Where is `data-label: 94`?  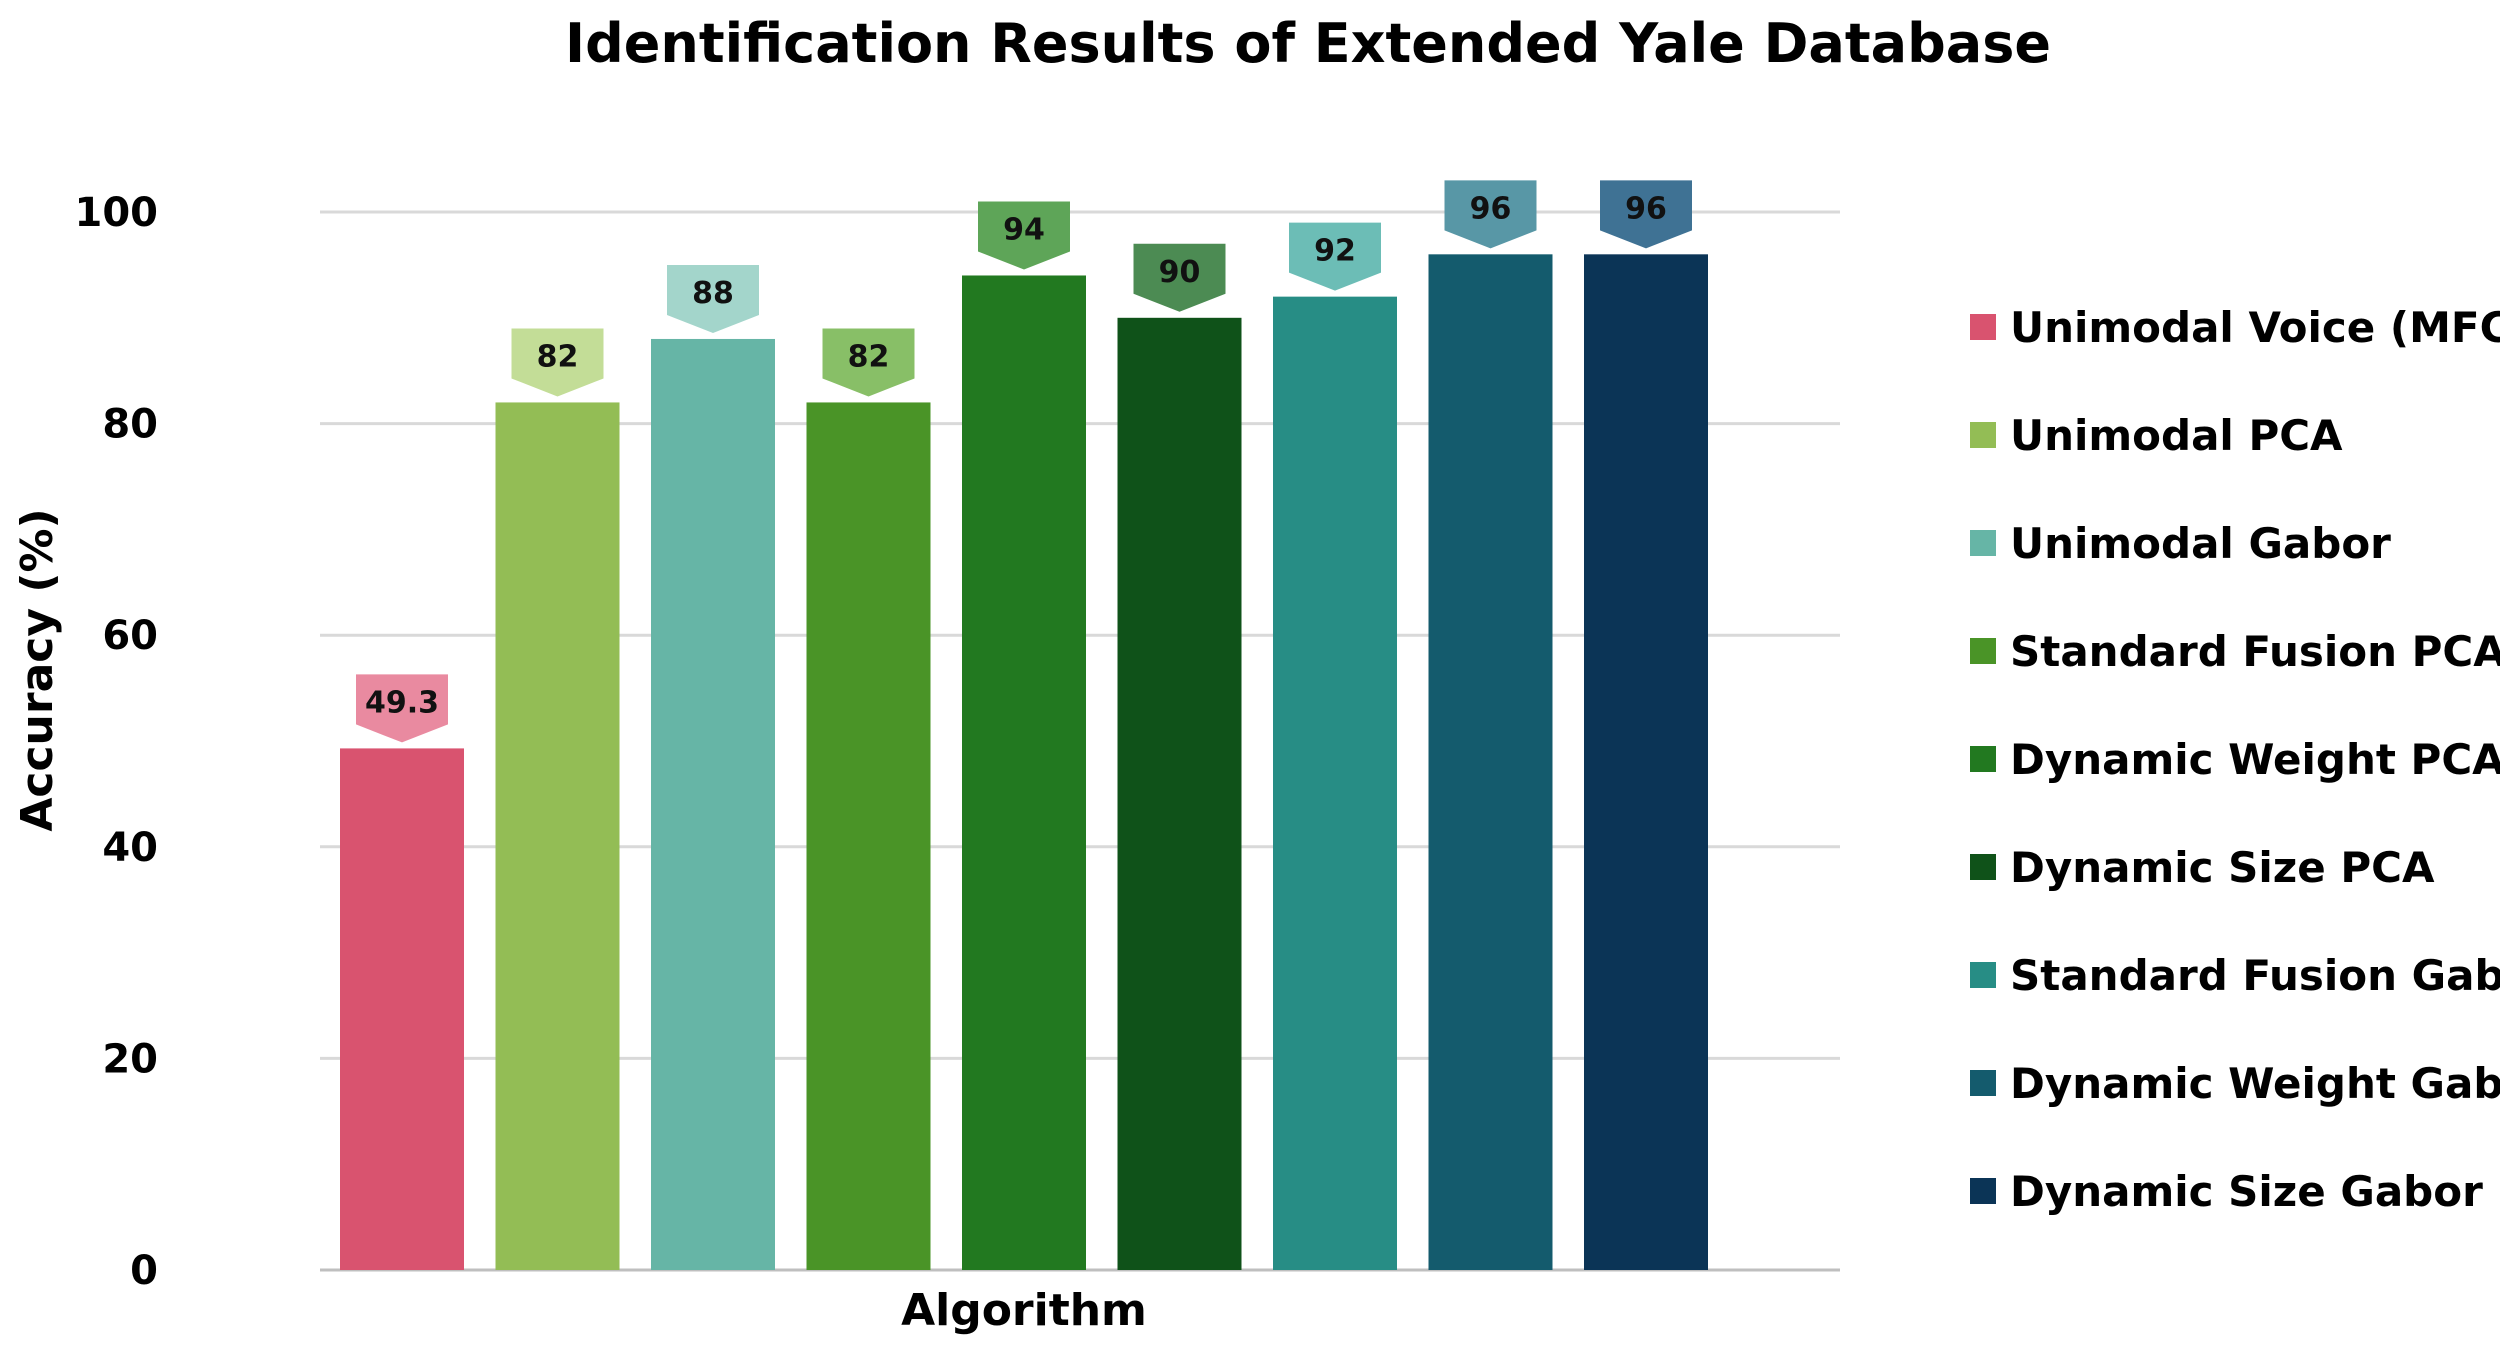 data-label: 94 is located at coordinates (1024, 229).